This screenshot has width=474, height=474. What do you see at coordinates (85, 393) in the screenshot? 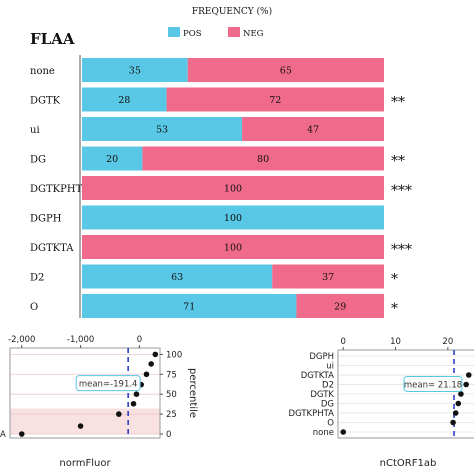
I see `plot-border` at bounding box center [85, 393].